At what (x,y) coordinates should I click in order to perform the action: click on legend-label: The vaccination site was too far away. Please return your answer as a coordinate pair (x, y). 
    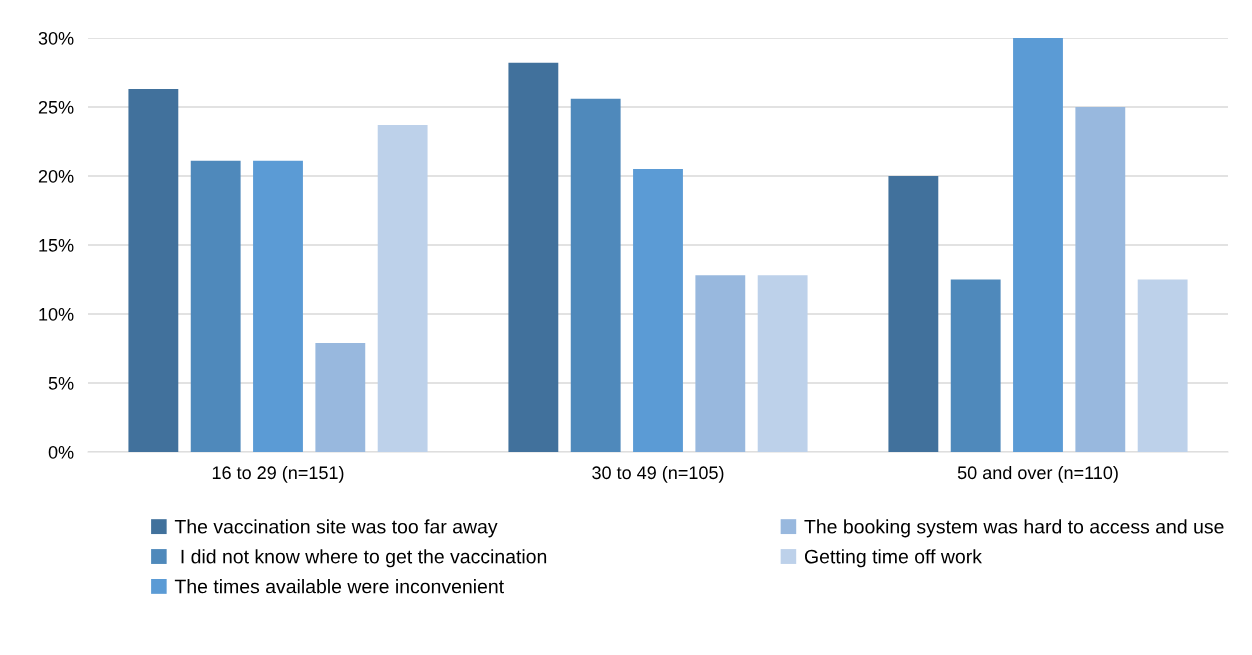
    Looking at the image, I should click on (336, 528).